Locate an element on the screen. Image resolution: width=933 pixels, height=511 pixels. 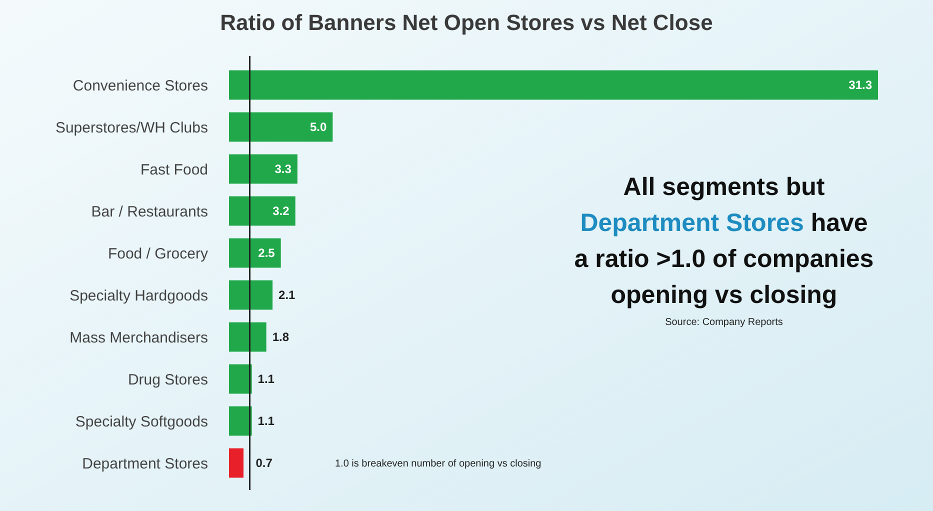
data-label: 31.3 is located at coordinates (860, 85).